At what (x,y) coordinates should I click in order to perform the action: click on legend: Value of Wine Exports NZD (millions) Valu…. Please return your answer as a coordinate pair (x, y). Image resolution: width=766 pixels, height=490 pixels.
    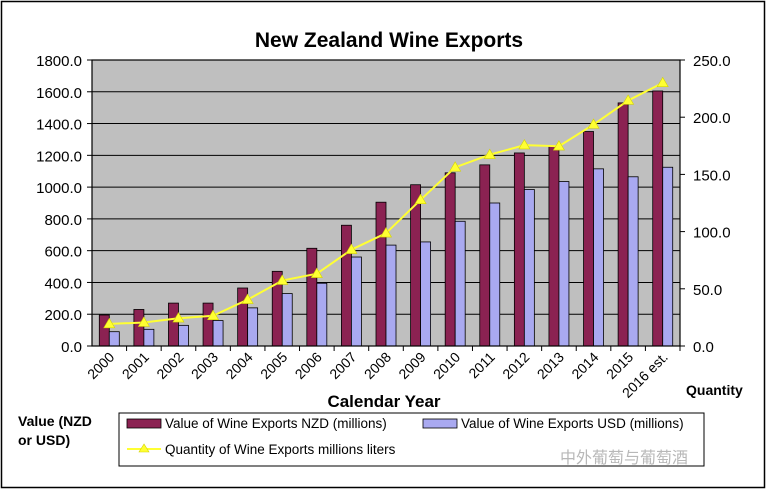
    Looking at the image, I should click on (411, 439).